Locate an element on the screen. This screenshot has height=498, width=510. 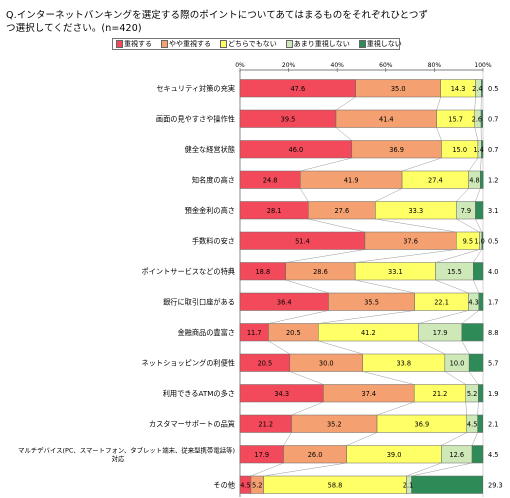
data-label: 3.1 is located at coordinates (493, 211).